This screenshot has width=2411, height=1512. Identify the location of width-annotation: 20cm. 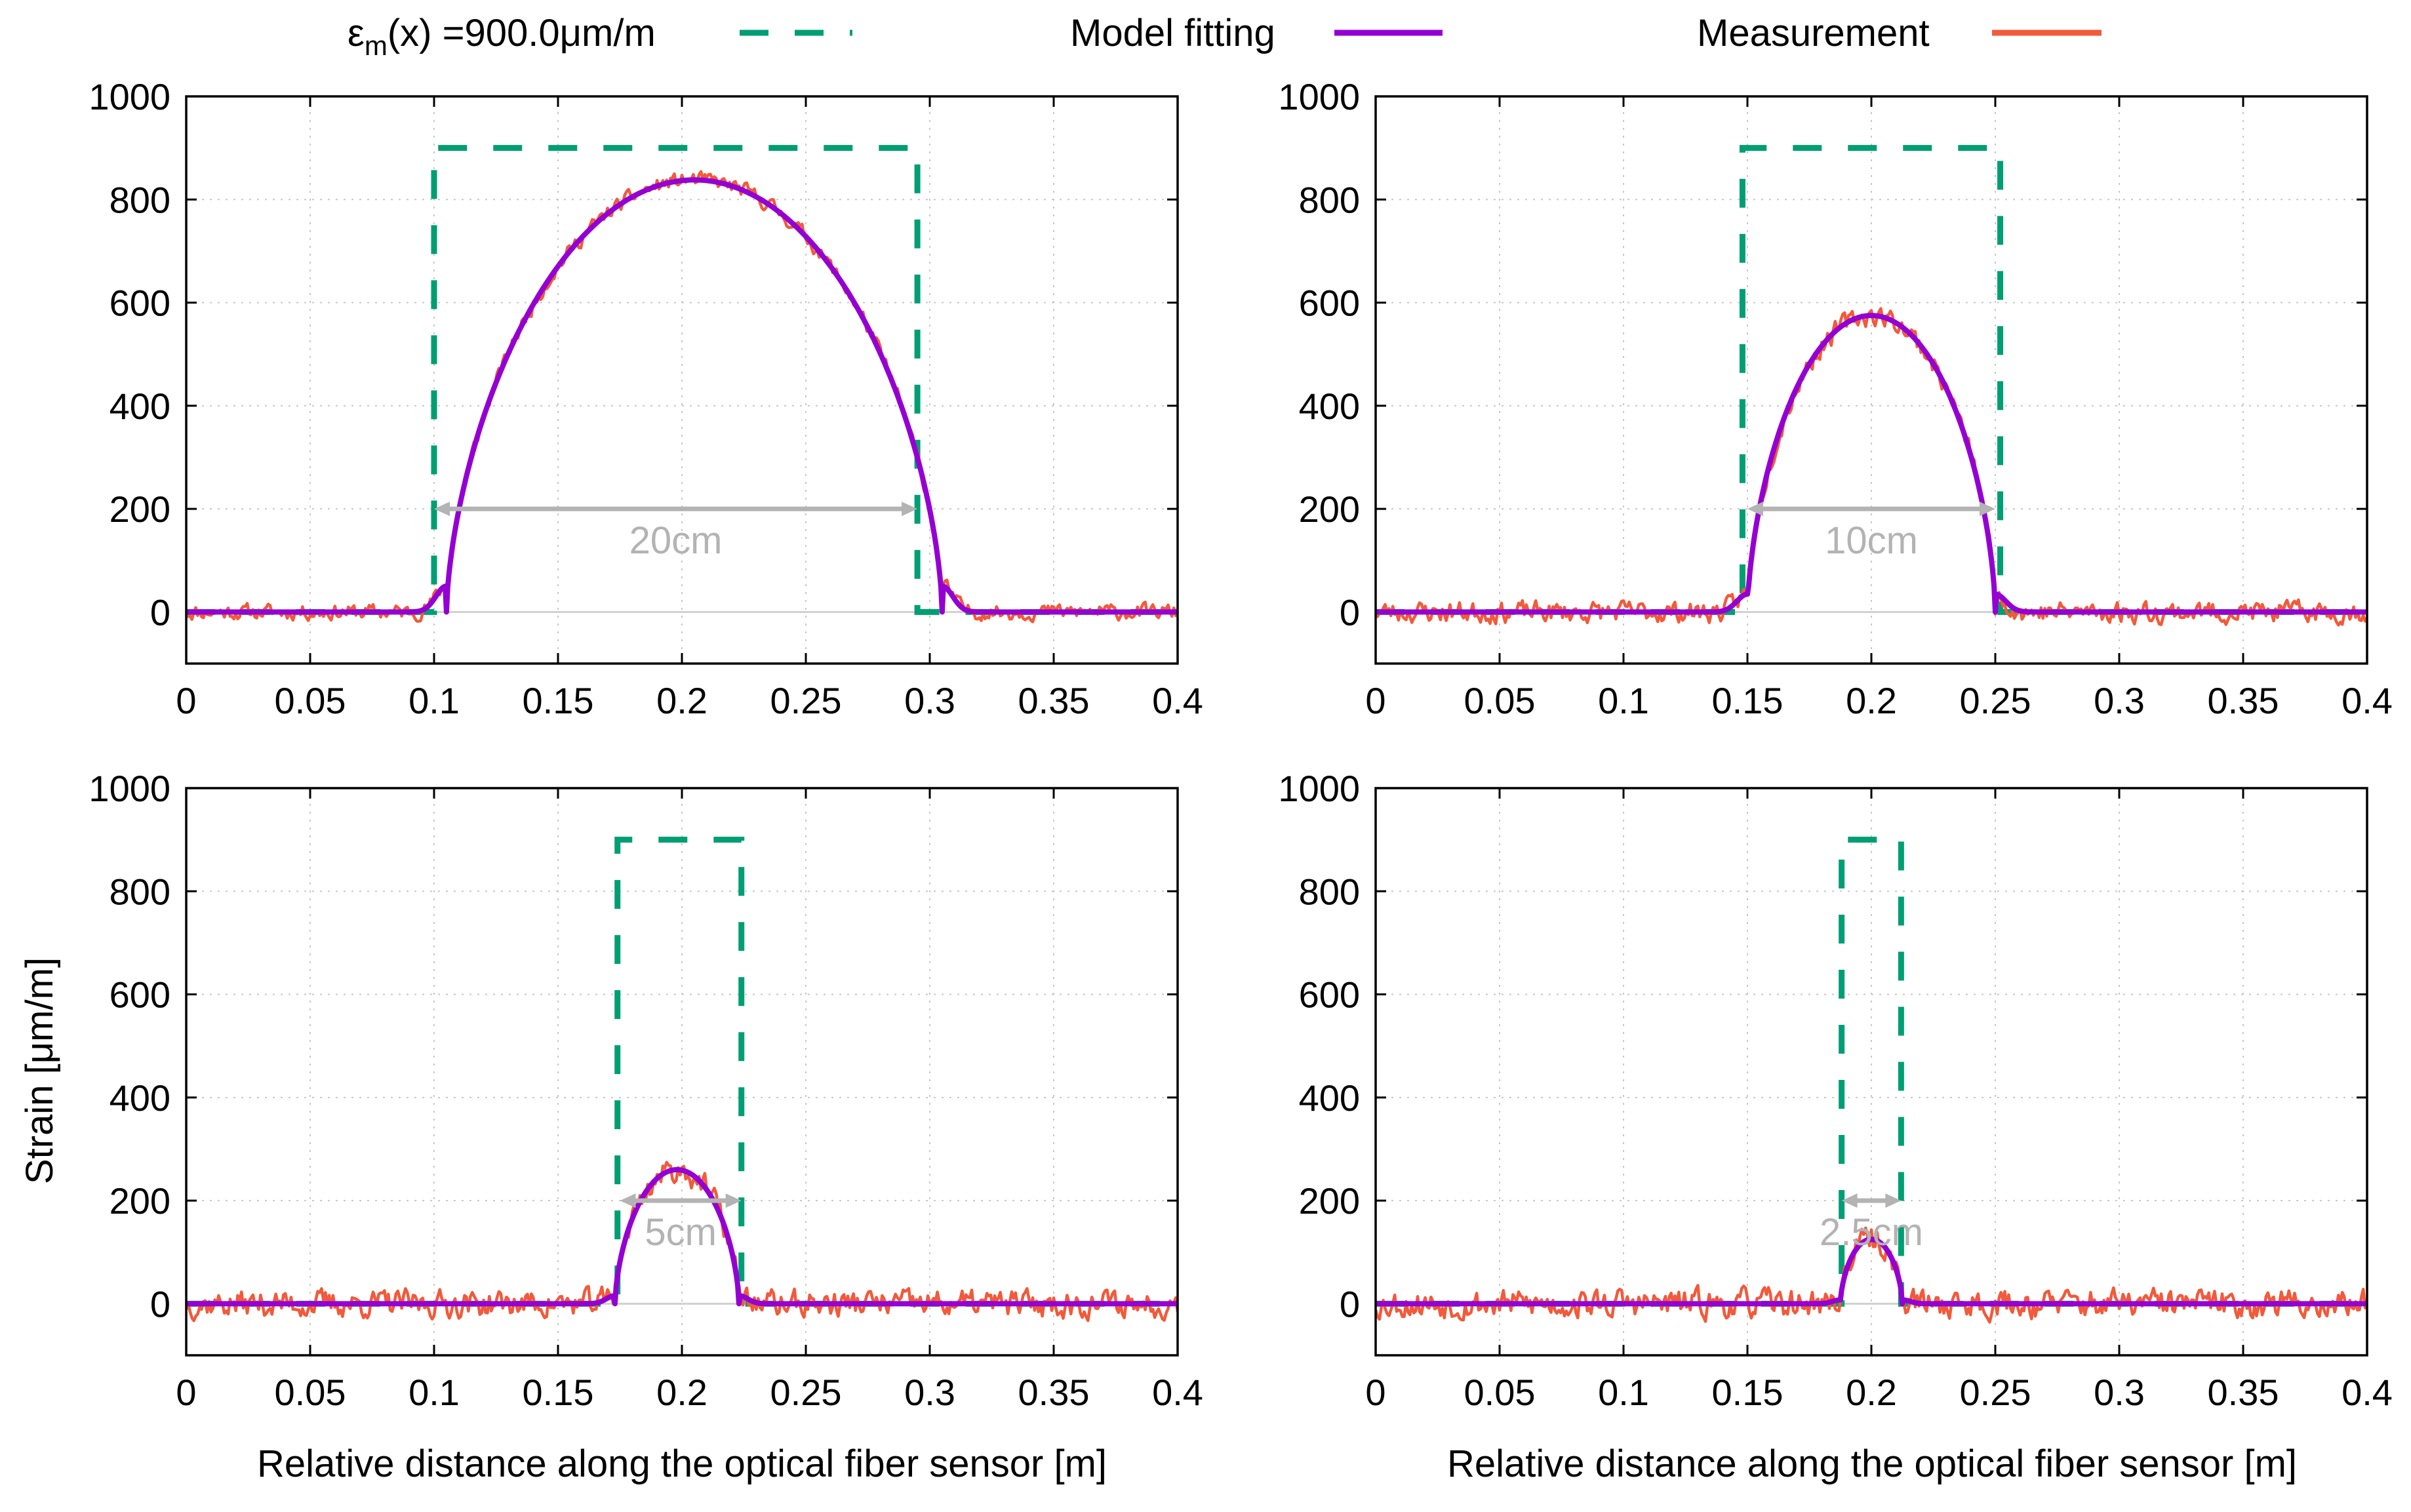
(676, 532).